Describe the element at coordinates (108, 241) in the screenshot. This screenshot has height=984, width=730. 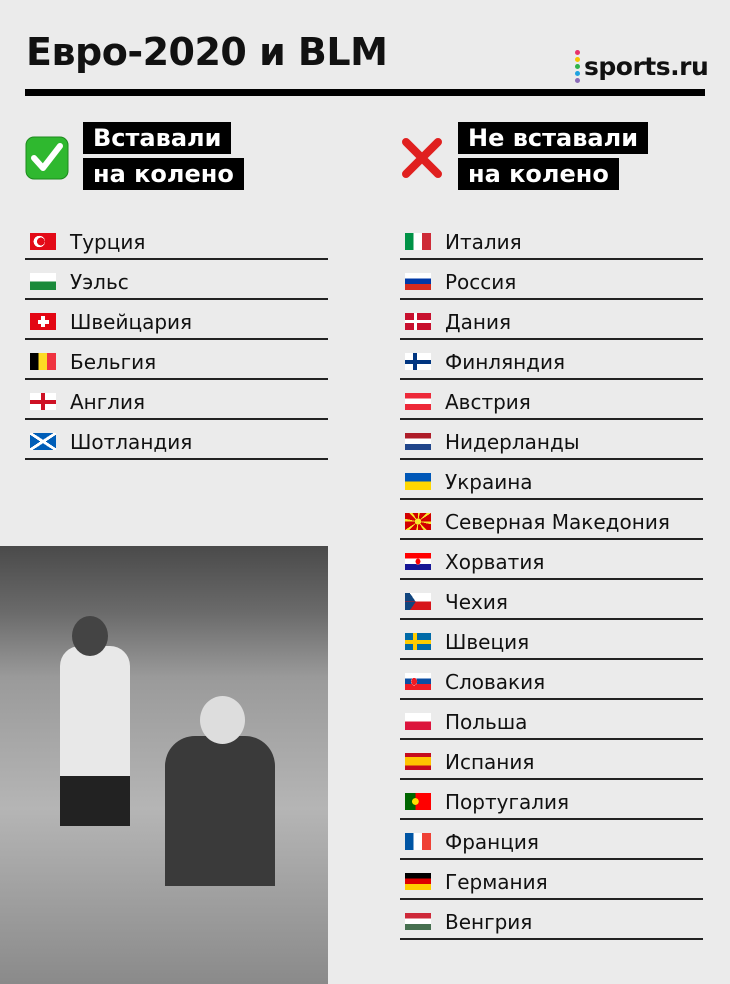
I see `country-name: Турция` at that location.